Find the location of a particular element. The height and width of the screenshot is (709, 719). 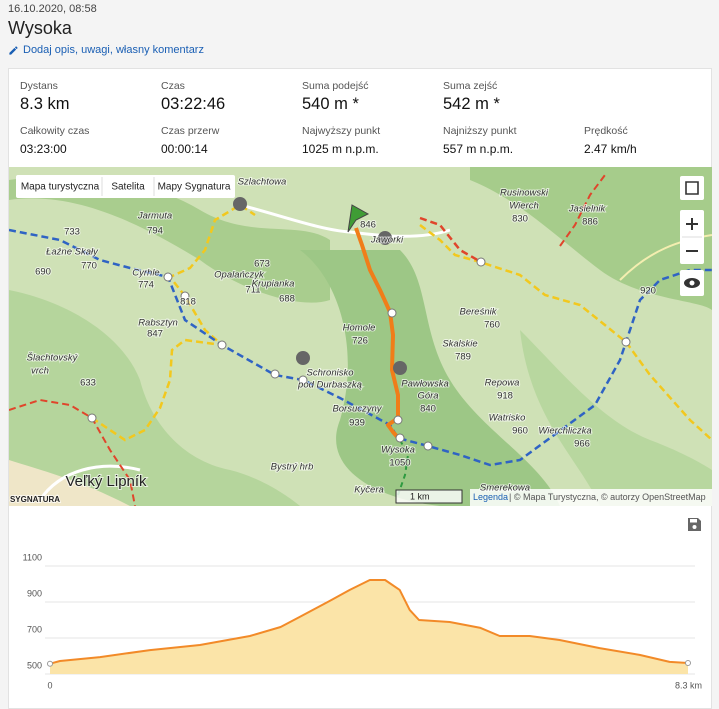

map-label: 1050 is located at coordinates (399, 463).